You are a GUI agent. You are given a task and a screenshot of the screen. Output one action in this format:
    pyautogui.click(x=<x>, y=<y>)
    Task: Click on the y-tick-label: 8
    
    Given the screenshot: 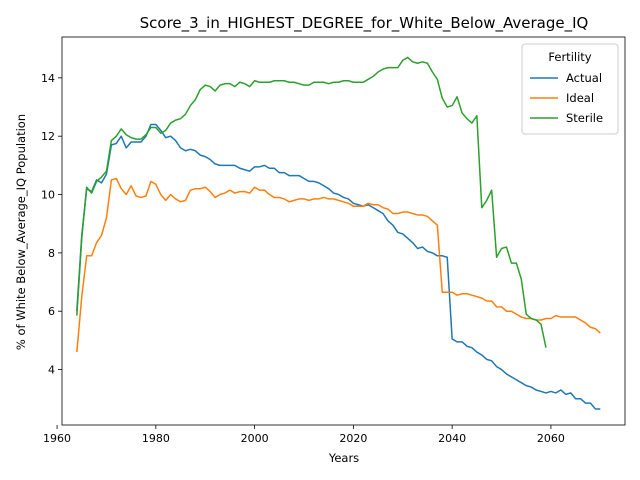 What is the action you would take?
    pyautogui.click(x=51, y=253)
    